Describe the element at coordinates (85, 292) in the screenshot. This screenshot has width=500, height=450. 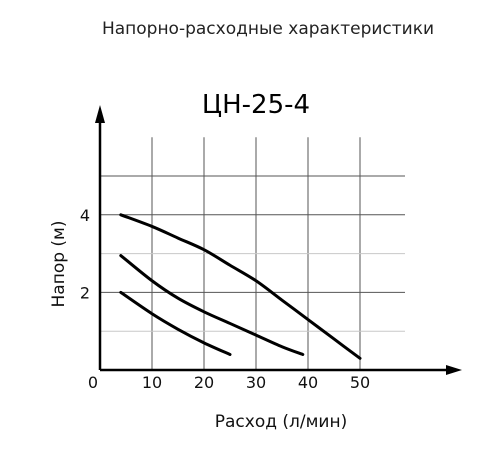
I see `y-tick-label: 2` at that location.